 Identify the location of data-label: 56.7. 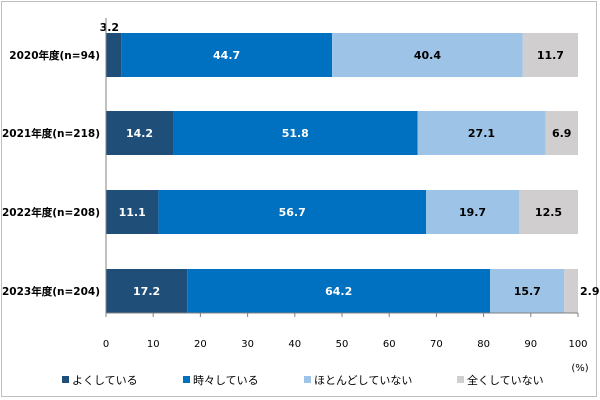
(292, 212).